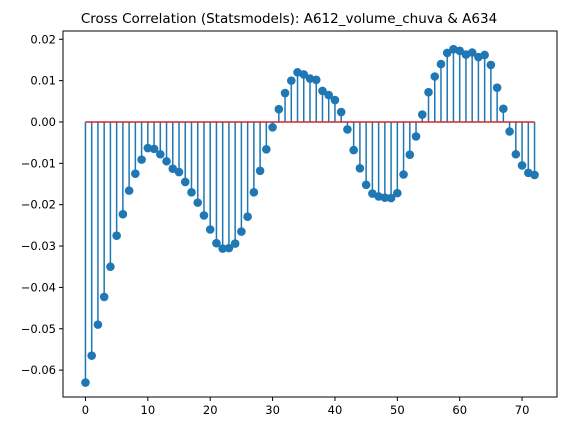 This screenshot has width=577, height=433. I want to click on y-tick-label: 0.01, so click(43, 81).